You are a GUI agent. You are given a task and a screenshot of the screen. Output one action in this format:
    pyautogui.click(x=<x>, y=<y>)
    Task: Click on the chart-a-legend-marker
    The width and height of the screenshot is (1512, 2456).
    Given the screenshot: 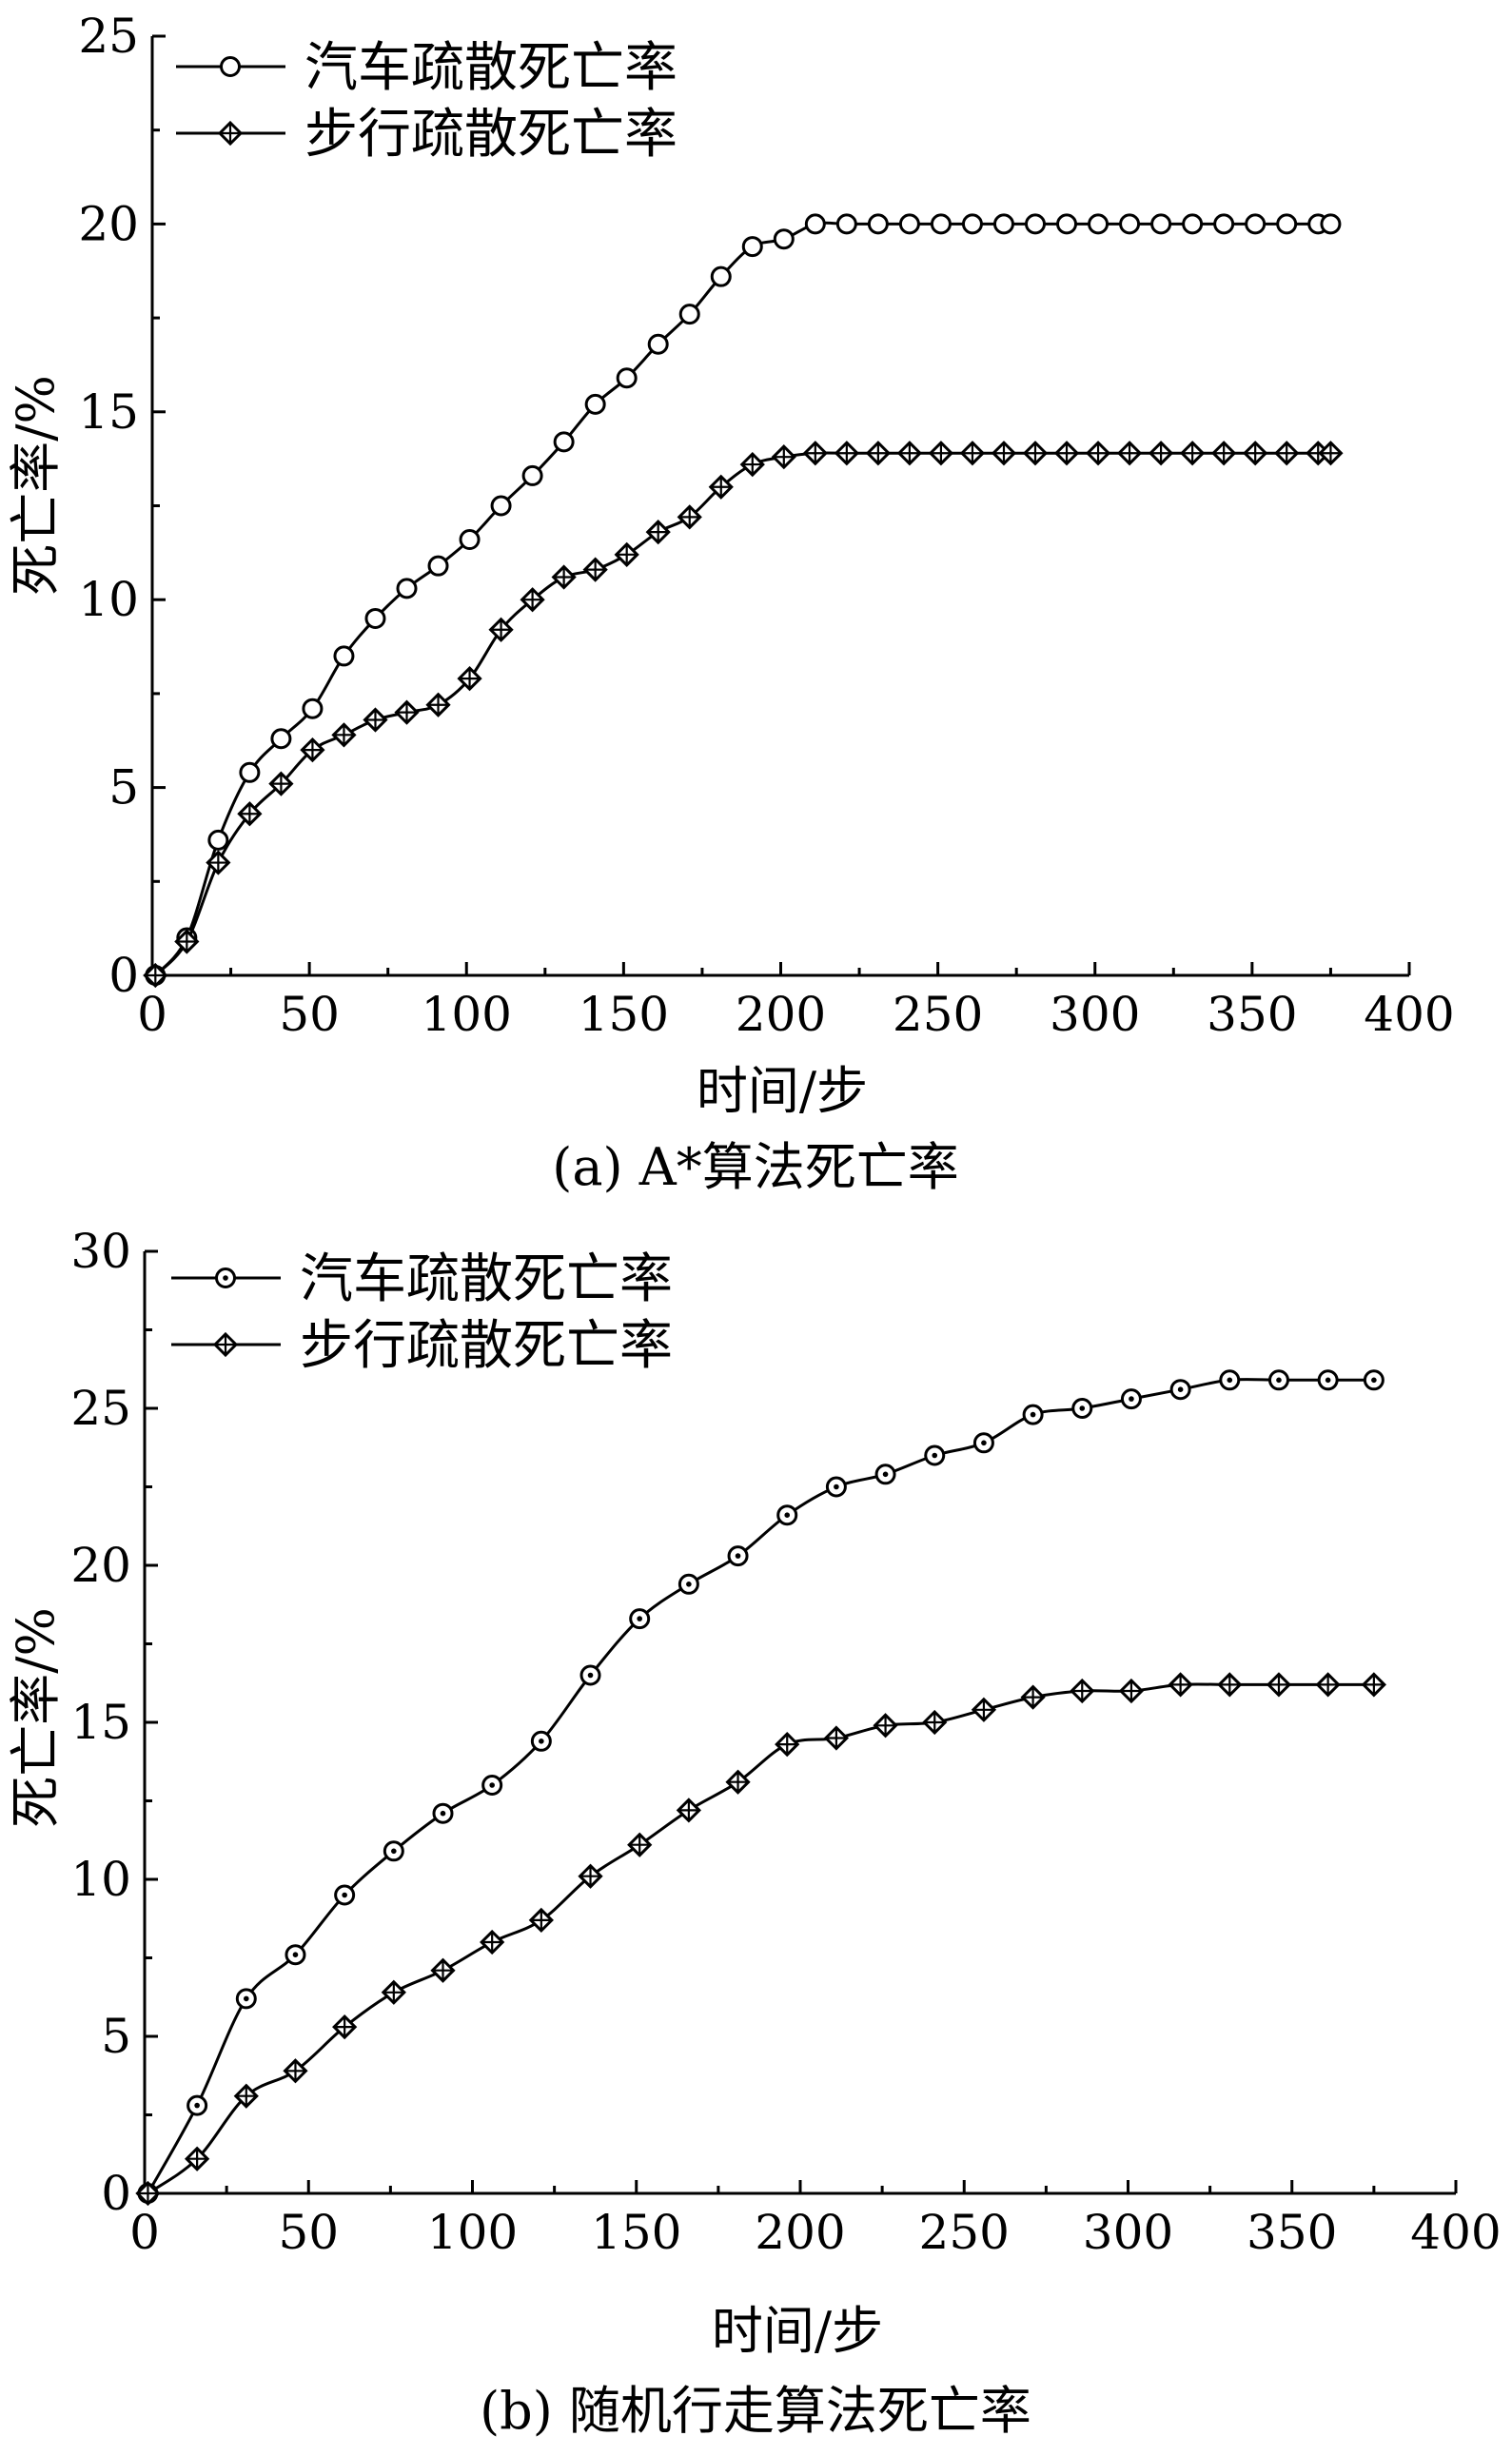 What is the action you would take?
    pyautogui.click(x=230, y=66)
    